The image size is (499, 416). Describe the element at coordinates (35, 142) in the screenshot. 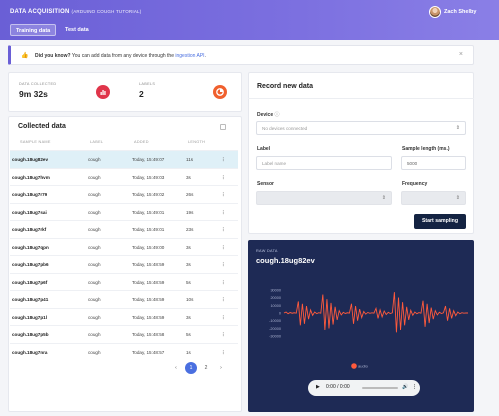

I see `column-header-sample-name: SAMPLE NAME` at that location.